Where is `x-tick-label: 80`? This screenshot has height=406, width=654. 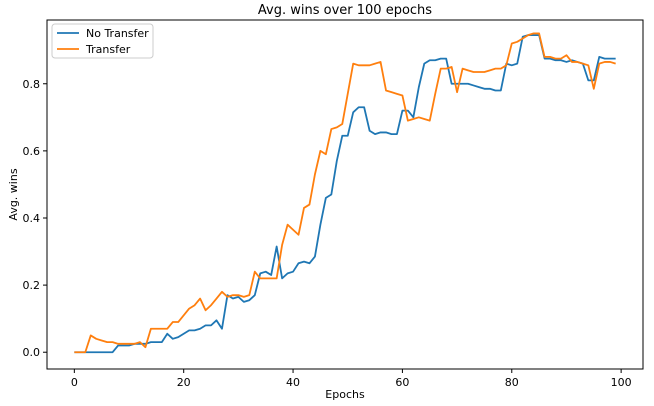
x-tick-label: 80 is located at coordinates (512, 382).